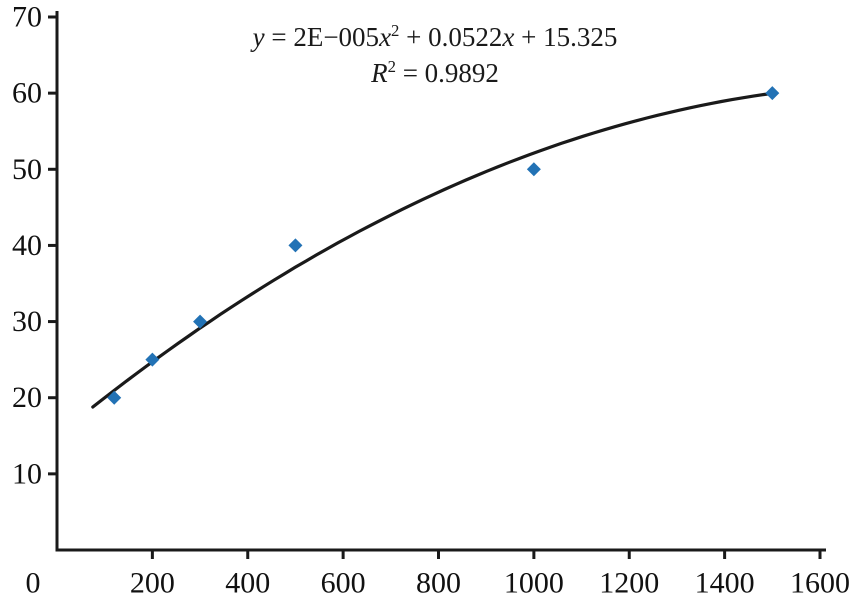 Image resolution: width=851 pixels, height=612 pixels. Describe the element at coordinates (27, 473) in the screenshot. I see `y-tick-label: 10` at that location.